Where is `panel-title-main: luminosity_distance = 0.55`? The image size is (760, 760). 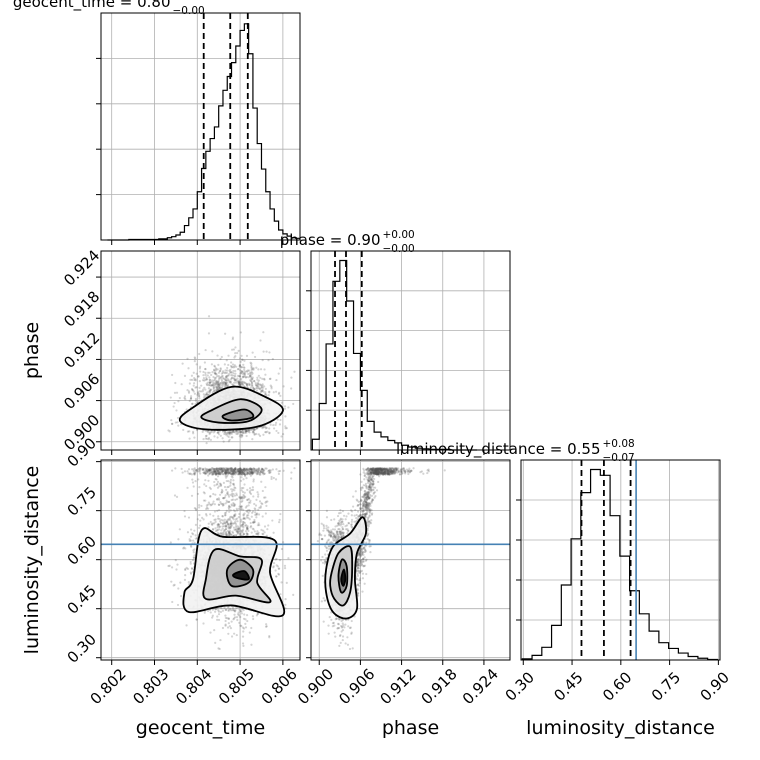
panel-title-main: luminosity_distance = 0.55 is located at coordinates (498, 449).